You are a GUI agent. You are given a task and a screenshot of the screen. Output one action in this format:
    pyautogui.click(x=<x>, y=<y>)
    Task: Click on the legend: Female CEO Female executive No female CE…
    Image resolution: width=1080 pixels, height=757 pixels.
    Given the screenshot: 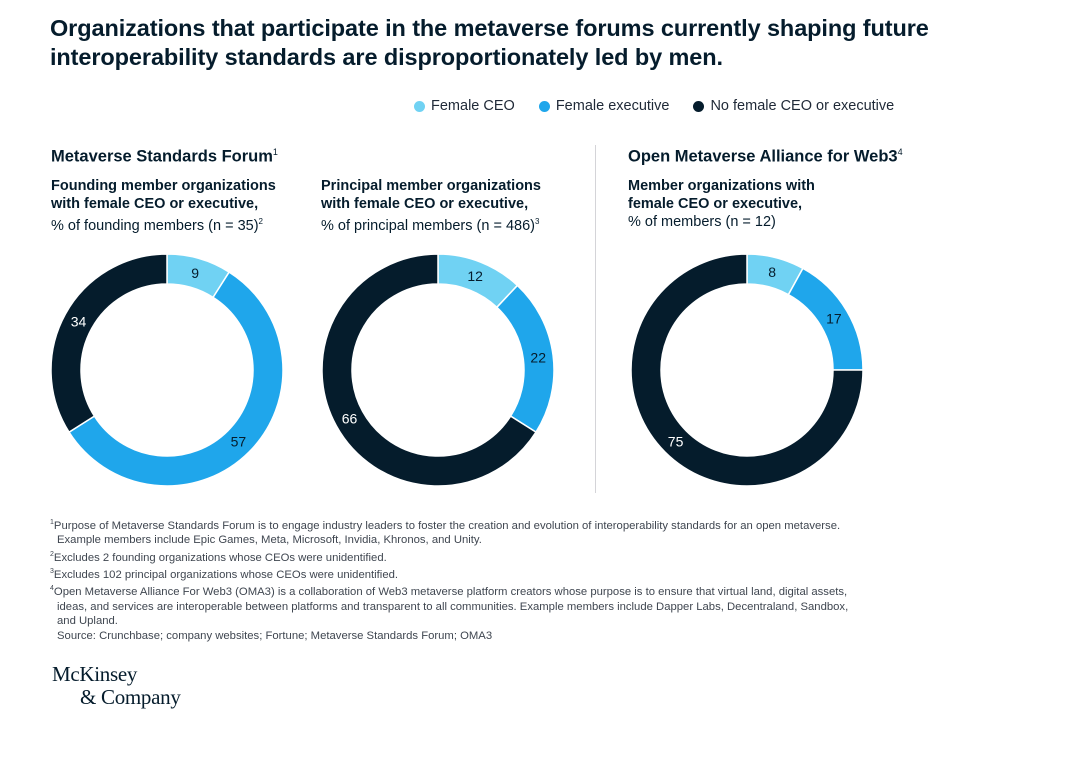 What is the action you would take?
    pyautogui.click(x=654, y=106)
    